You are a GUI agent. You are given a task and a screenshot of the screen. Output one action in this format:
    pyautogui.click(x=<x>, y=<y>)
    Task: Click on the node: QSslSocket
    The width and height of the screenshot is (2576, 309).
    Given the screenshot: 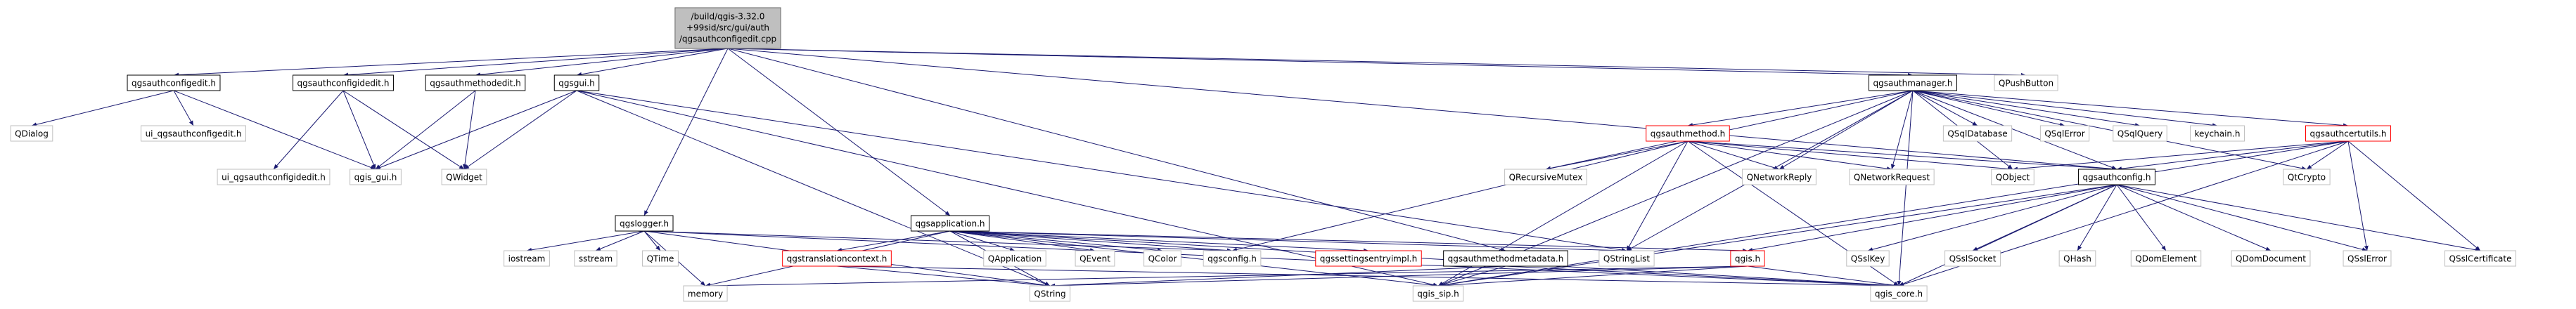 What is the action you would take?
    pyautogui.click(x=1972, y=258)
    